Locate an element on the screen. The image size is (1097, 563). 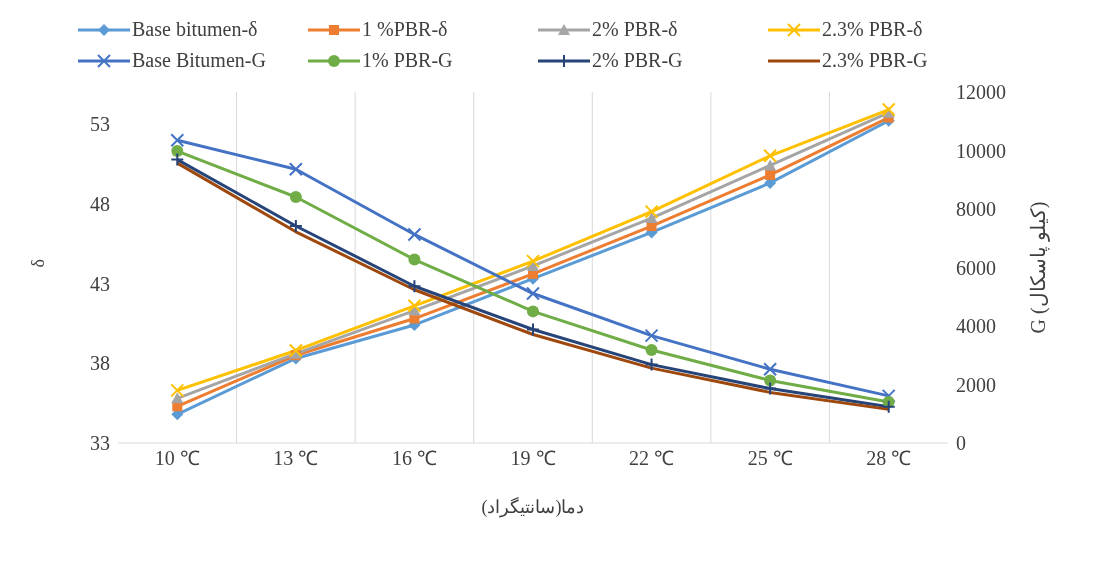
y-tick-label: 48 is located at coordinates (100, 203).